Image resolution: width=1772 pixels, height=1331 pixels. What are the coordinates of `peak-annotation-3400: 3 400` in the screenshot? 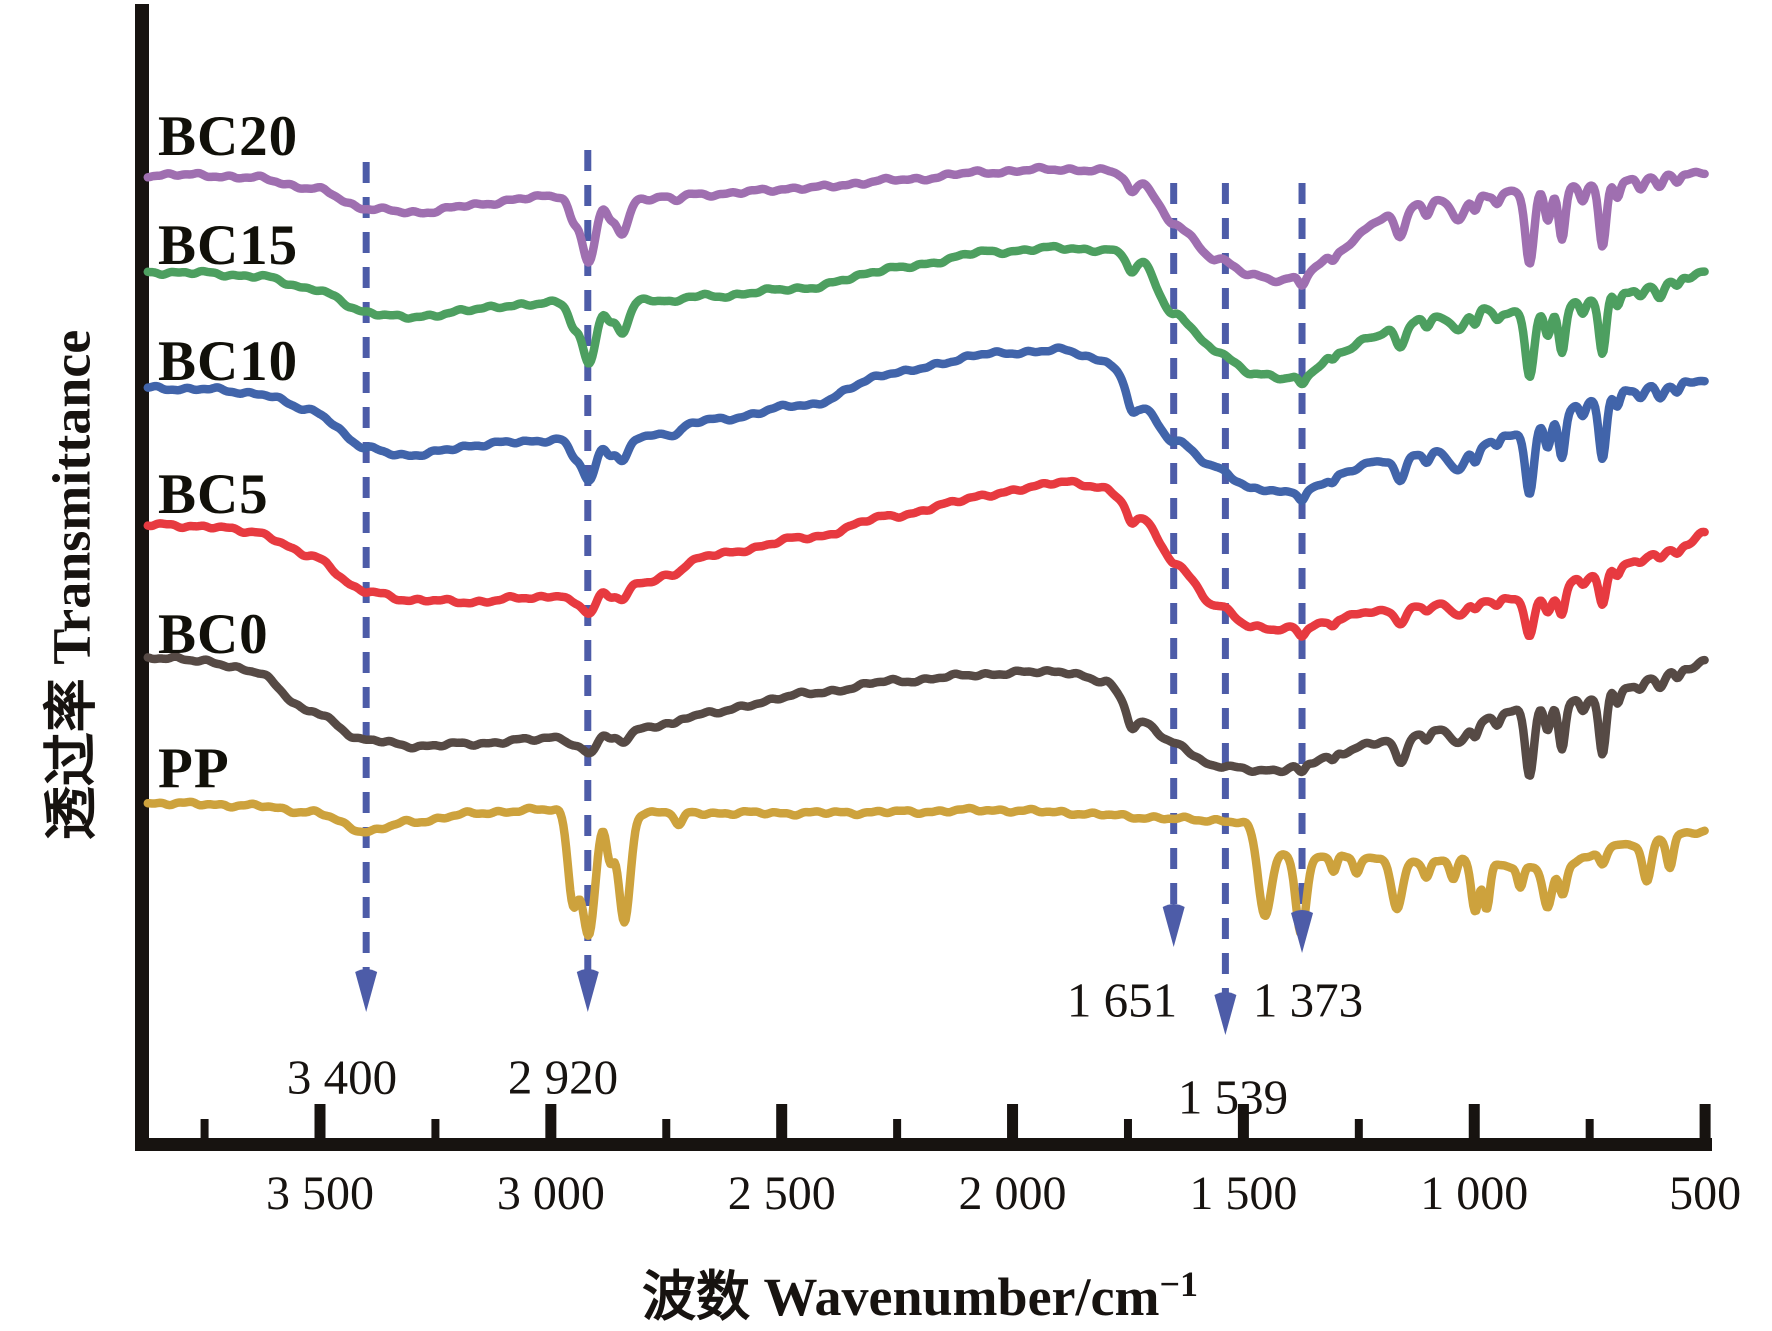 It's located at (342, 1077).